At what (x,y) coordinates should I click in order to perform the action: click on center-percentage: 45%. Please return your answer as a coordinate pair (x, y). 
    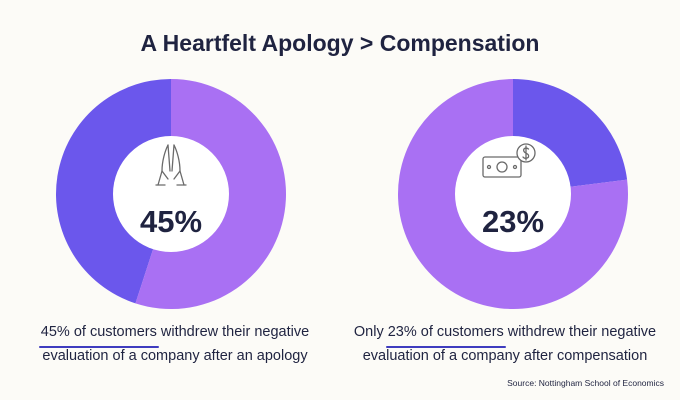
    Looking at the image, I should click on (171, 221).